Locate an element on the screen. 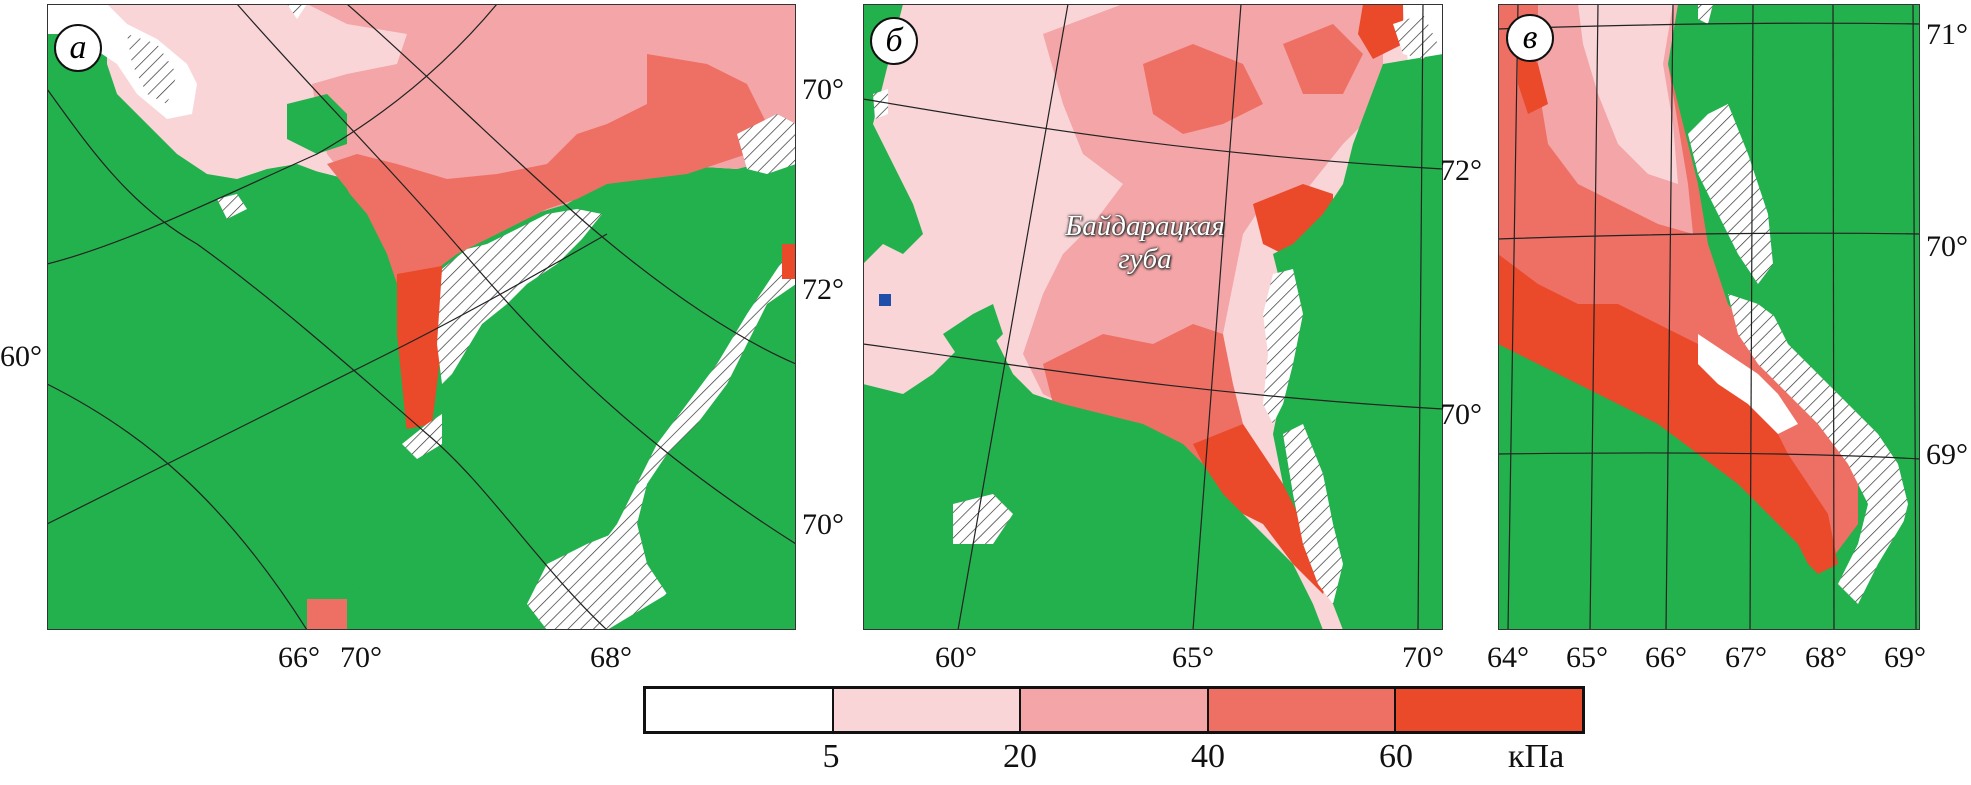  place-name-line1: Байдарацкая is located at coordinates (1145, 226).